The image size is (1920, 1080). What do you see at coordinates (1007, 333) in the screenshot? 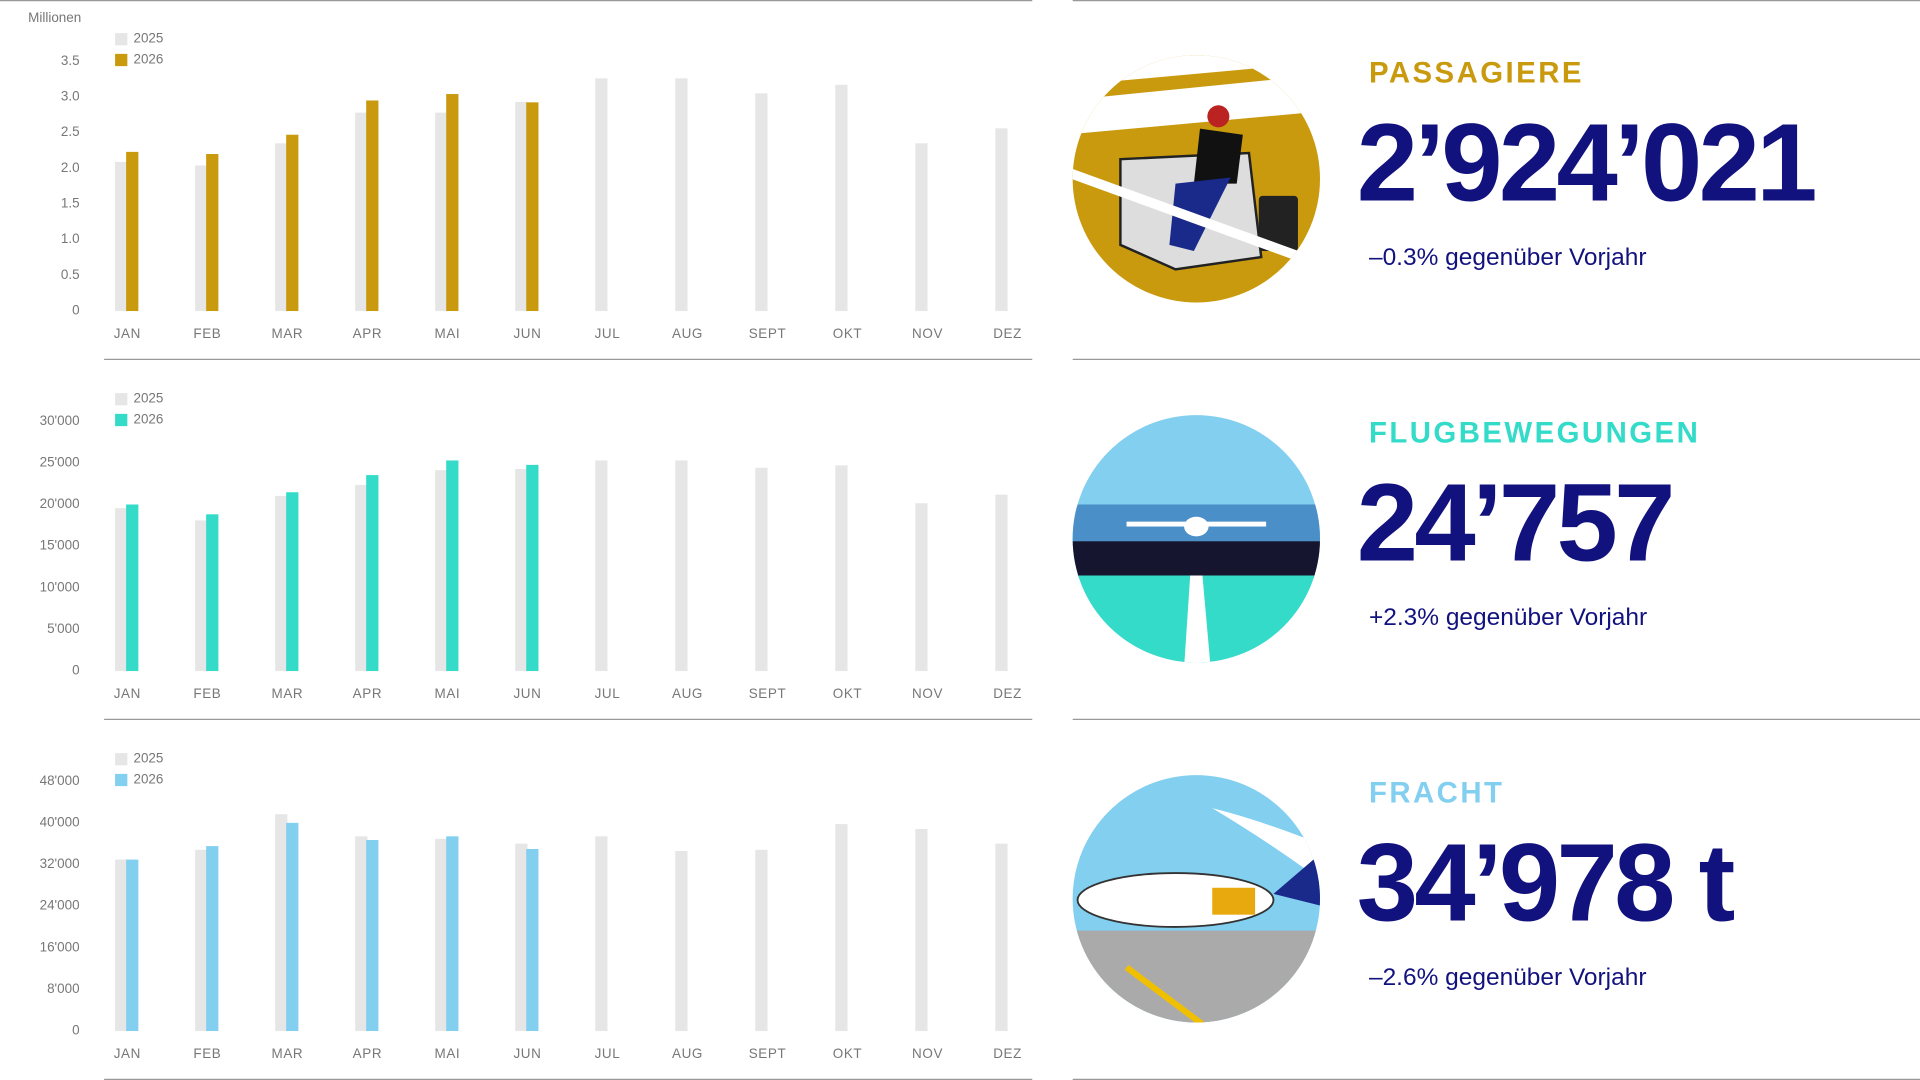
I see `x-tick-label: DEZ` at bounding box center [1007, 333].